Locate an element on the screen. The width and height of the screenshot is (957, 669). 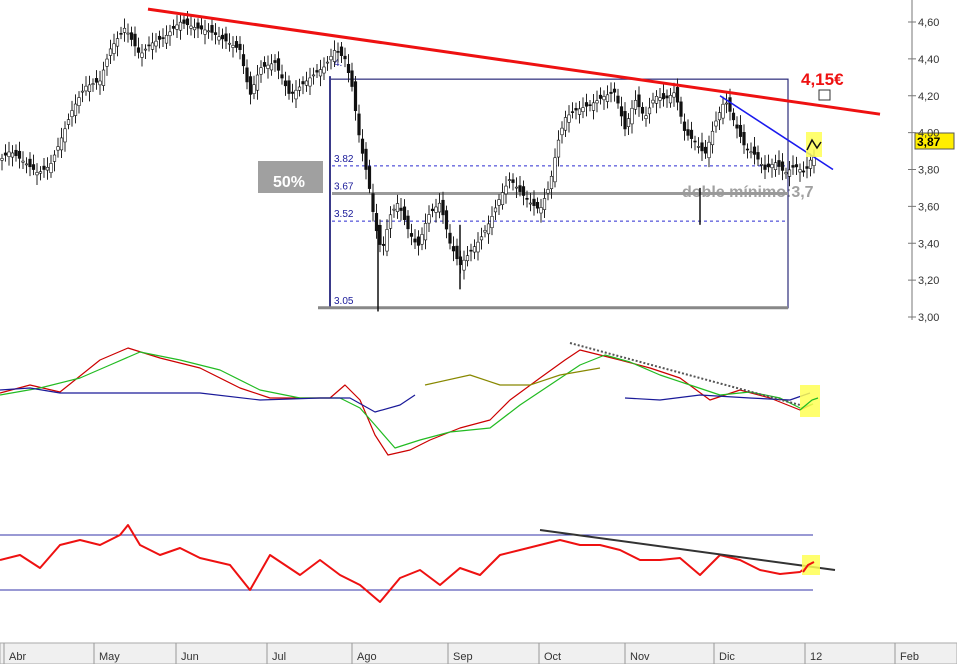
oscillator-tail is located at coordinates (809, 404).